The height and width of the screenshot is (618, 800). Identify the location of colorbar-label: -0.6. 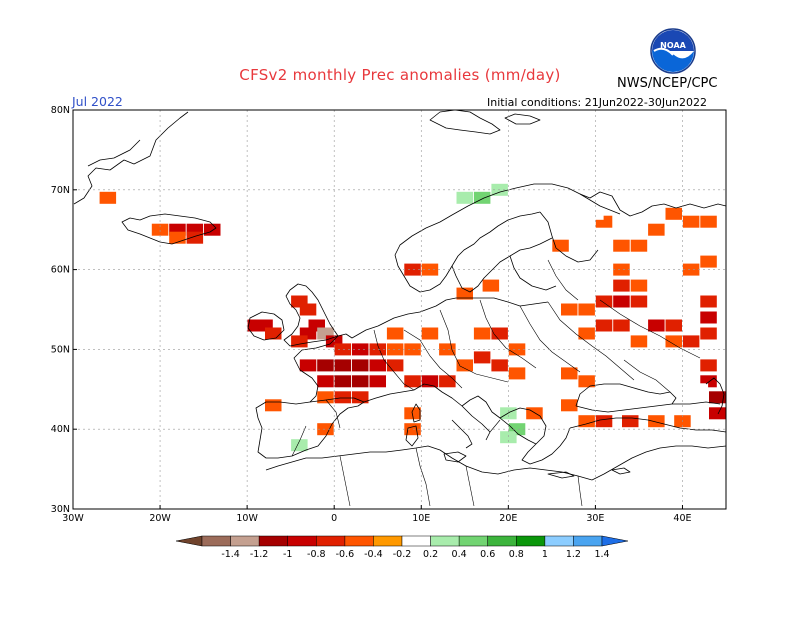
(345, 554).